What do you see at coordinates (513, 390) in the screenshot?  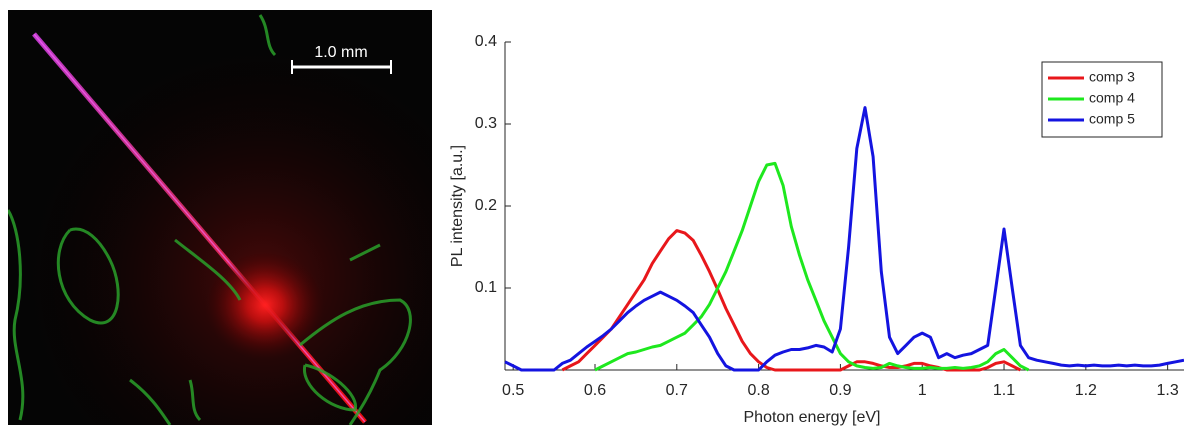 I see `x-tick-label: 0.5` at bounding box center [513, 390].